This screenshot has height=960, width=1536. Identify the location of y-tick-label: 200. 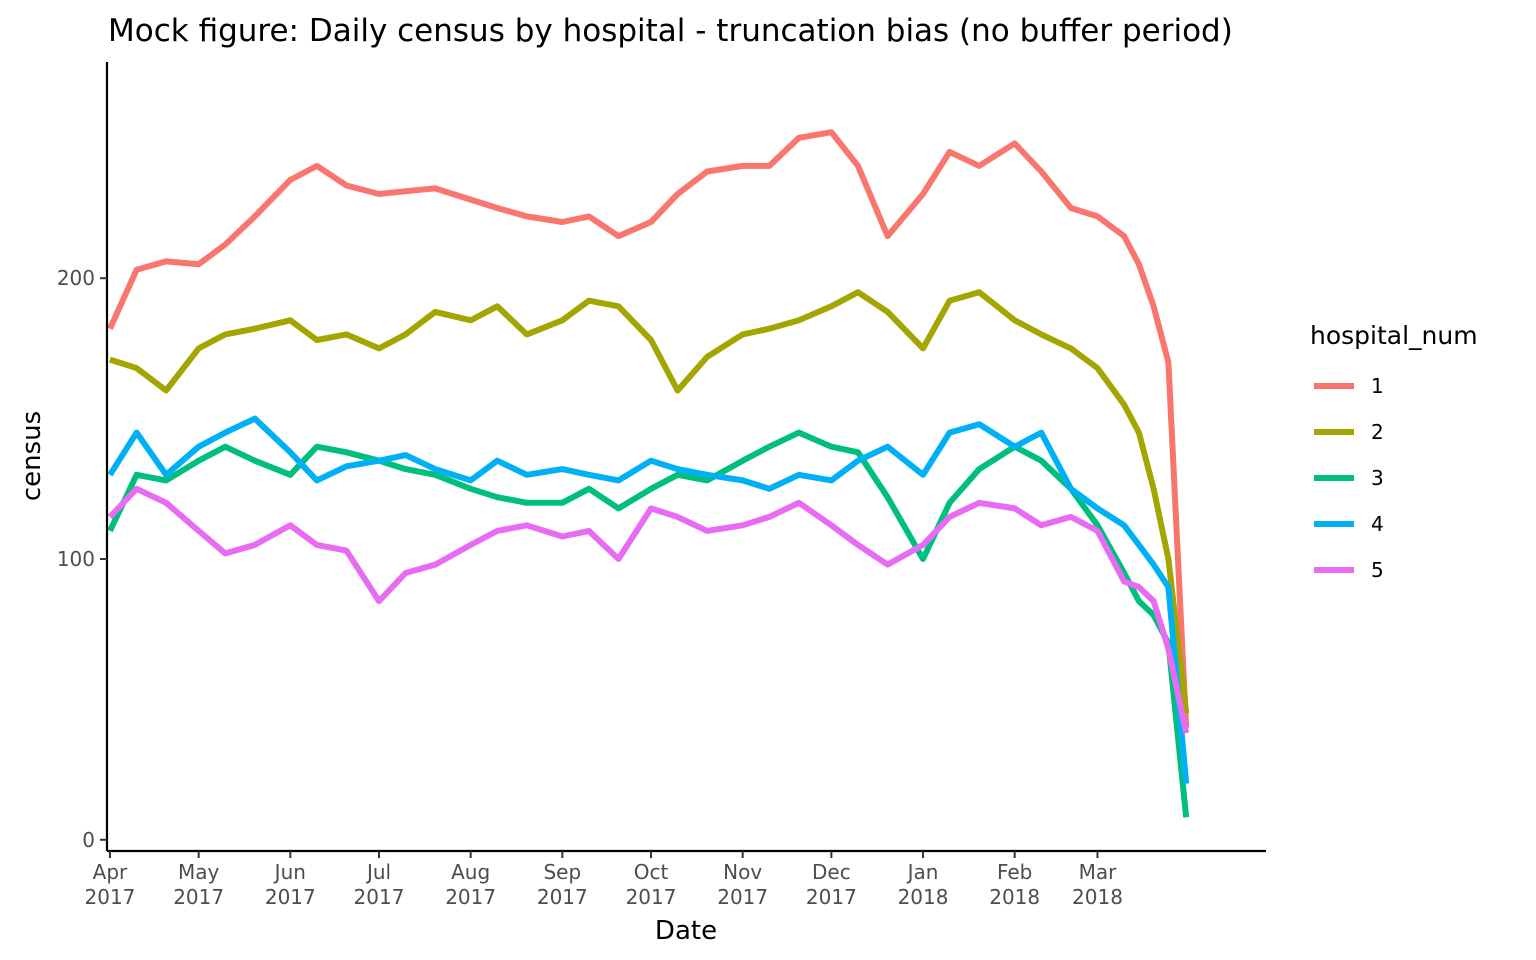
(76, 278).